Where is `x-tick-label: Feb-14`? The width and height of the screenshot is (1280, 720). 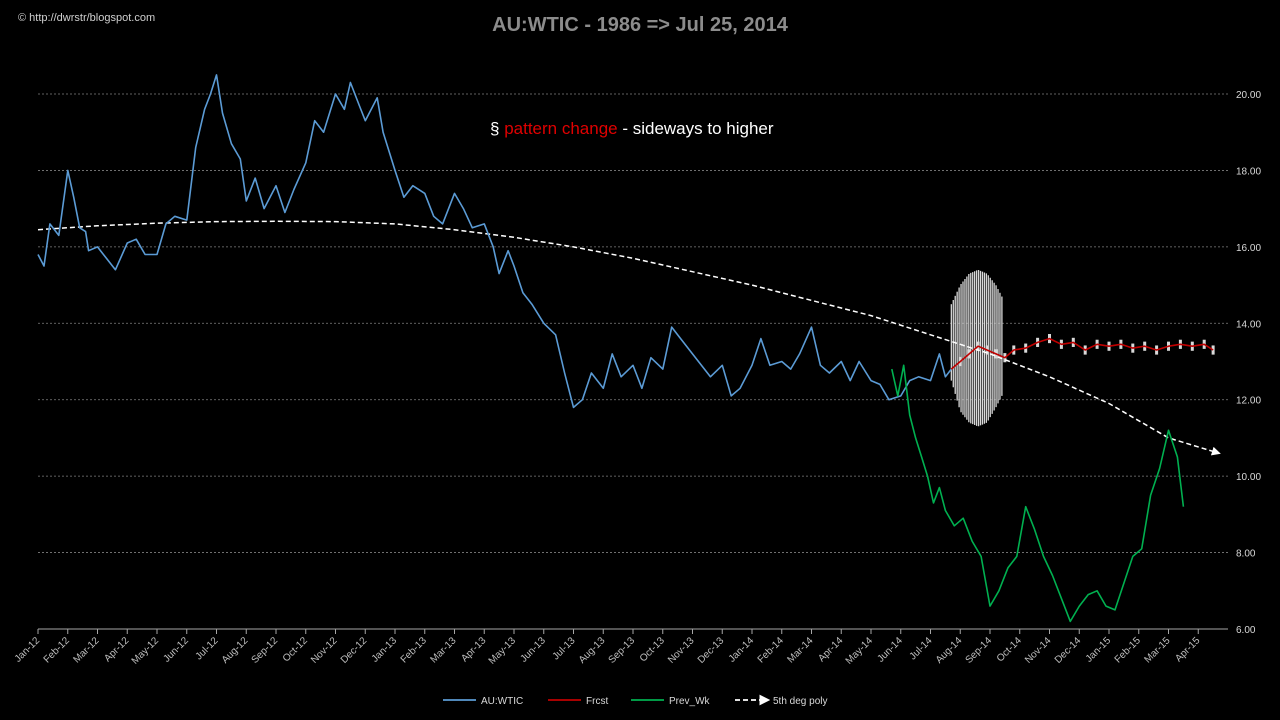 x-tick-label: Feb-14 is located at coordinates (771, 650).